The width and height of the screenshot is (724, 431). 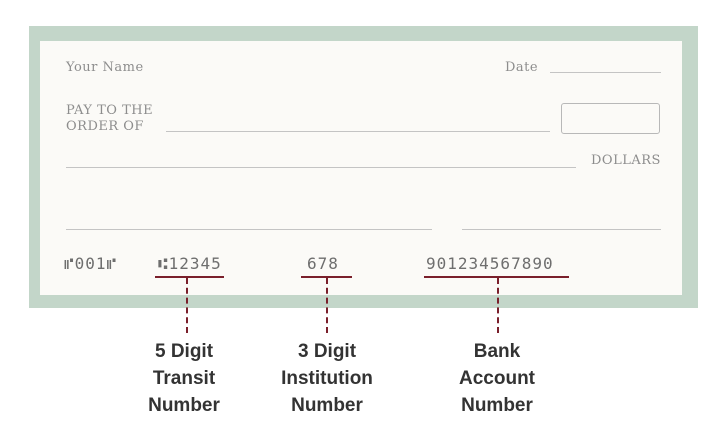 I want to click on transit-caption-line-3: Number, so click(x=184, y=405).